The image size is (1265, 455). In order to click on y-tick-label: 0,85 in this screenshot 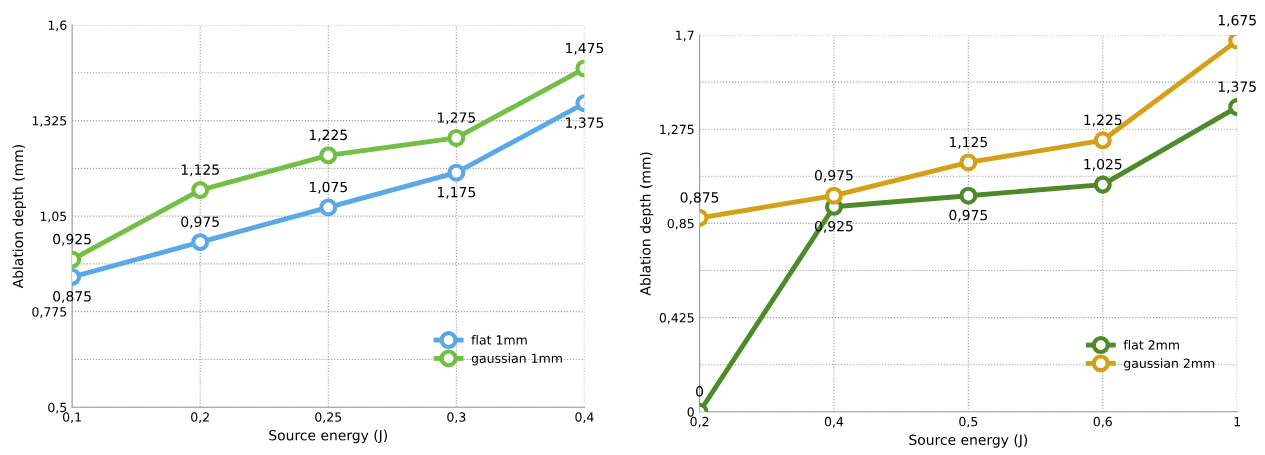, I will do `click(680, 224)`.